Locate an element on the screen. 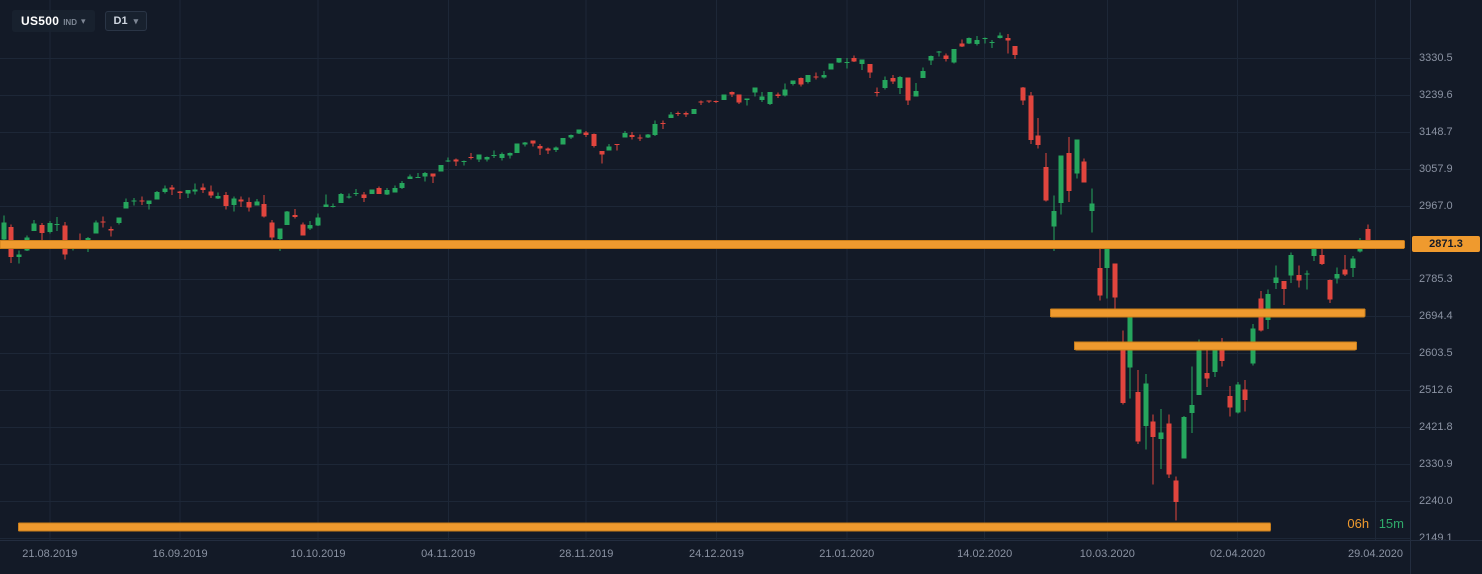 This screenshot has width=1482, height=574. timeframe-label: D1 is located at coordinates (120, 21).